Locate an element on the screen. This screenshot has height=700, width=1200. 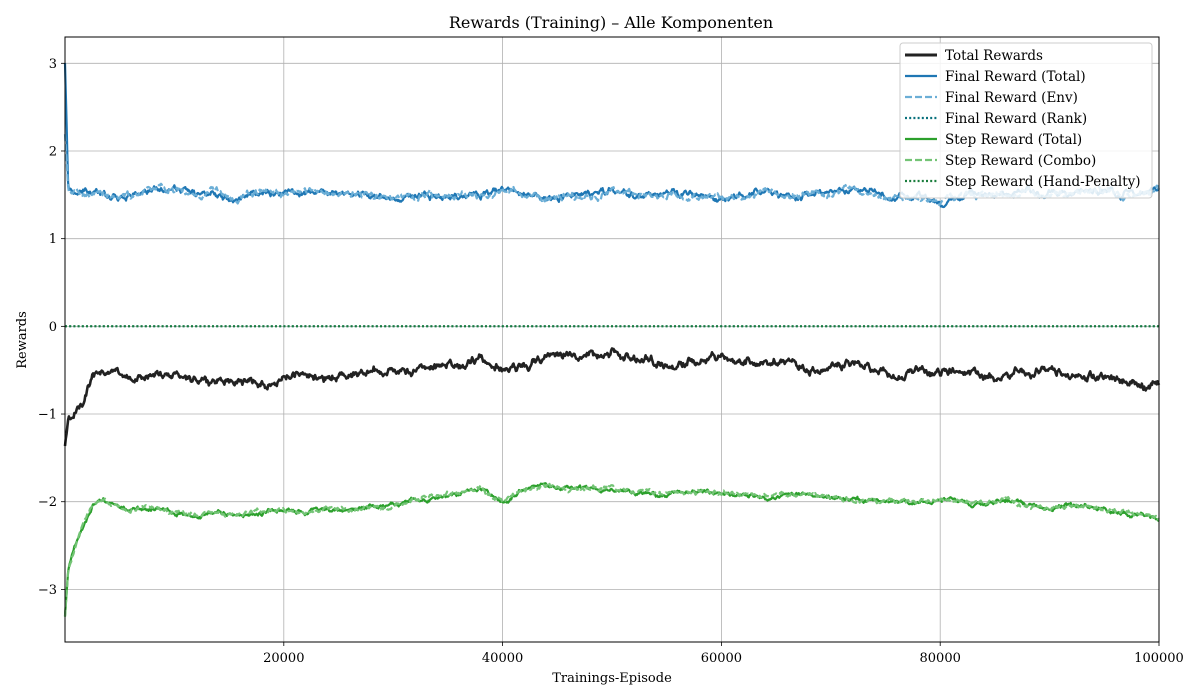
y-axis-label: Rewards is located at coordinates (22, 340).